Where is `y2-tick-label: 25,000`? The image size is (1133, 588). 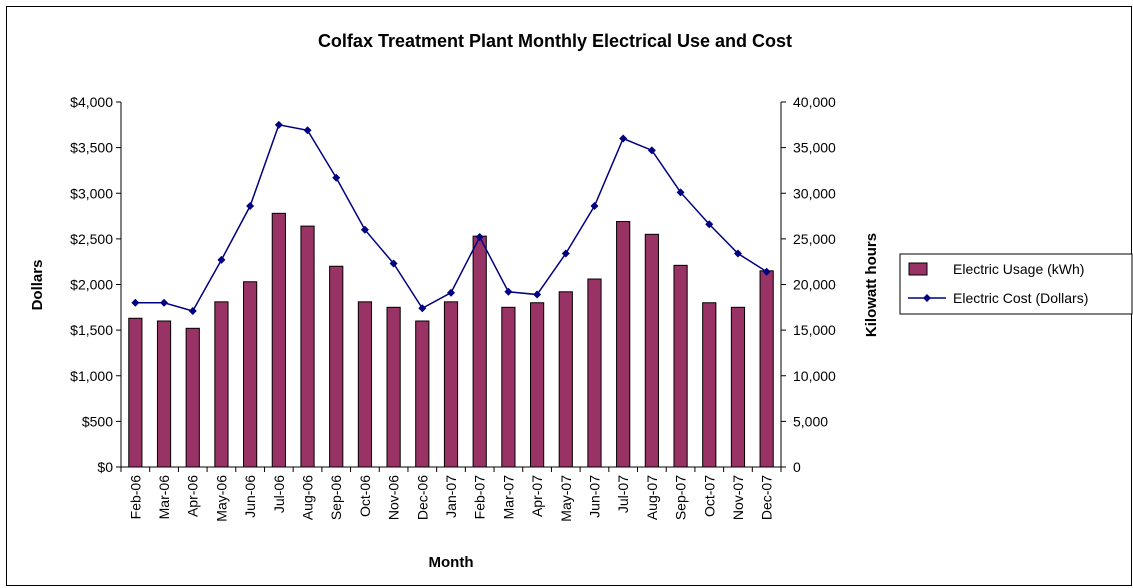 y2-tick-label: 25,000 is located at coordinates (814, 239).